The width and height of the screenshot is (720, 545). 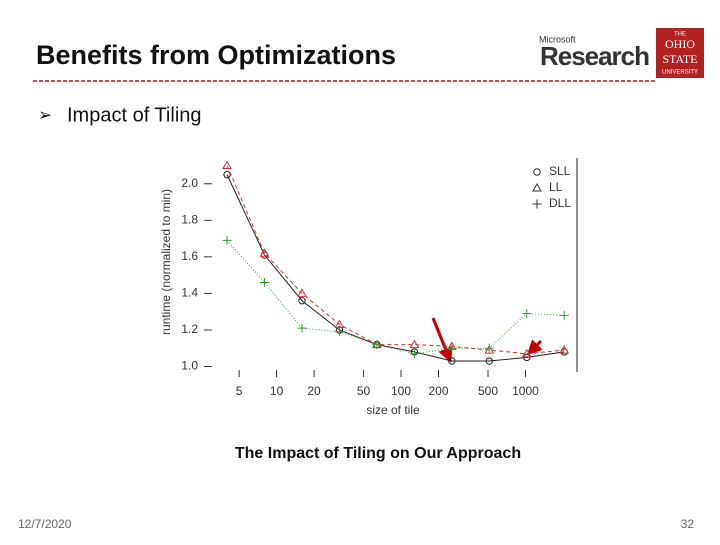 What do you see at coordinates (560, 171) in the screenshot?
I see `legend-label: SLL` at bounding box center [560, 171].